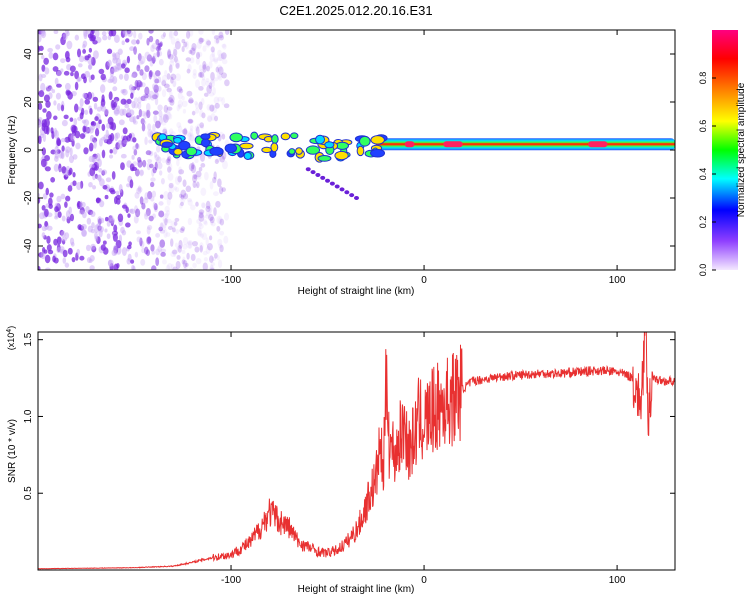  Describe the element at coordinates (703, 222) in the screenshot. I see `colorbar-tick-label: 0.2` at that location.